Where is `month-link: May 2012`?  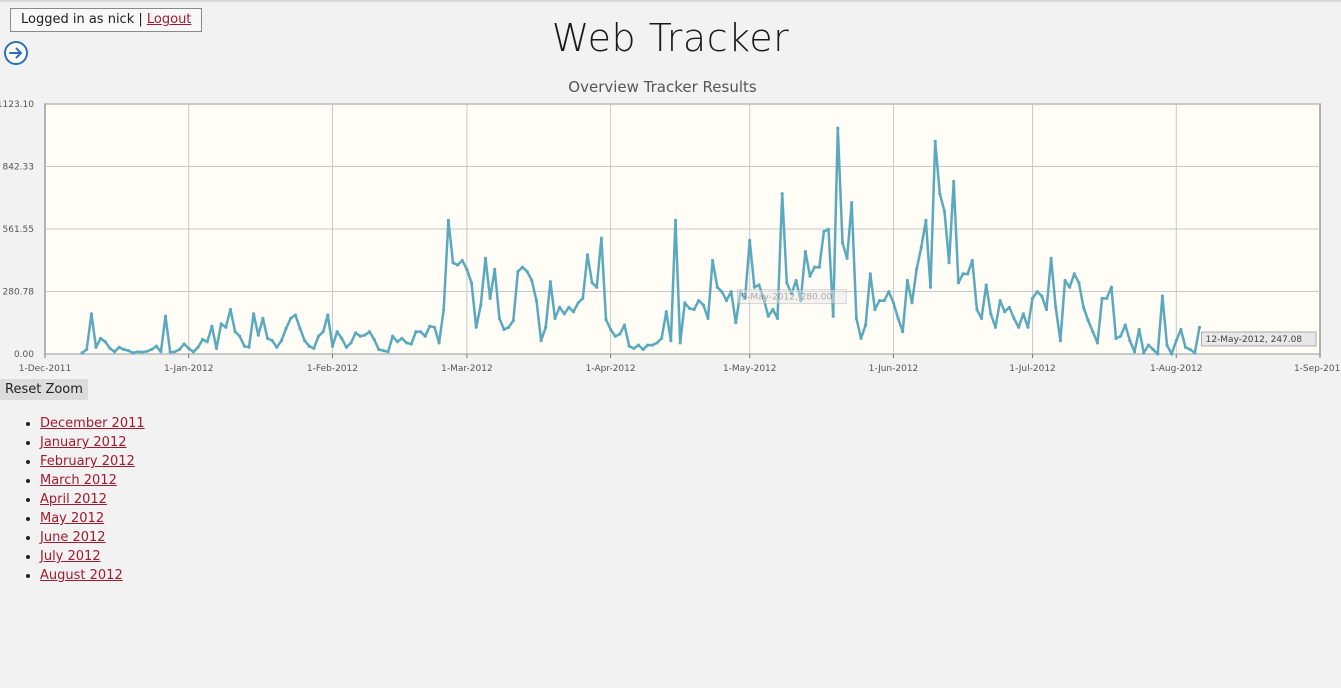
month-link: May 2012 is located at coordinates (72, 518).